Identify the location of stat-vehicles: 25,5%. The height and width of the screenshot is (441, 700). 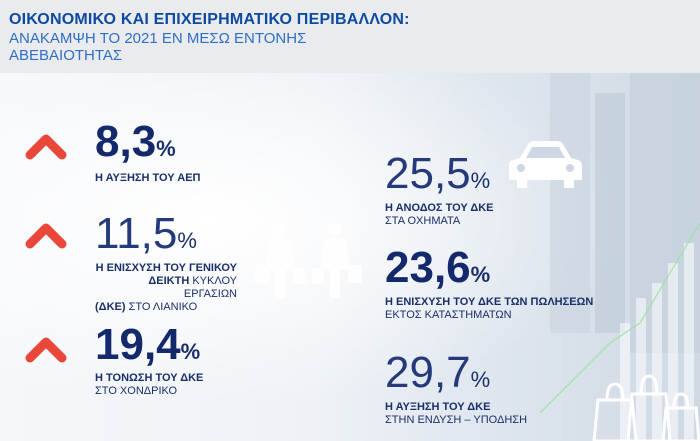
(437, 174).